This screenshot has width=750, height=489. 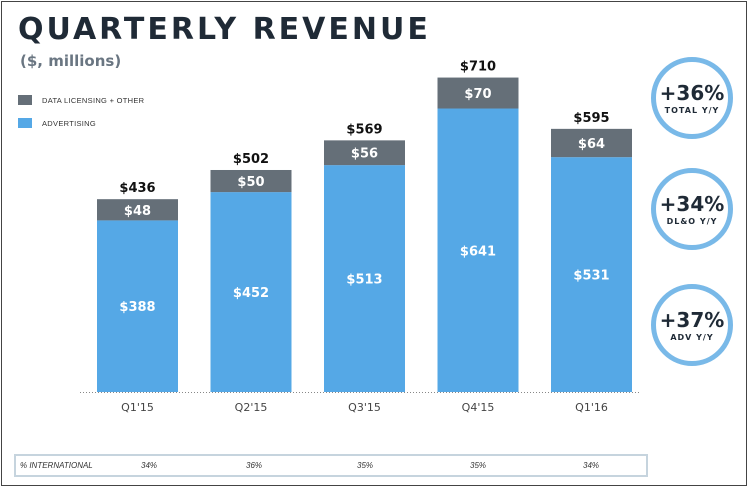 What do you see at coordinates (149, 465) in the screenshot?
I see `international-value-q1-15: 34%` at bounding box center [149, 465].